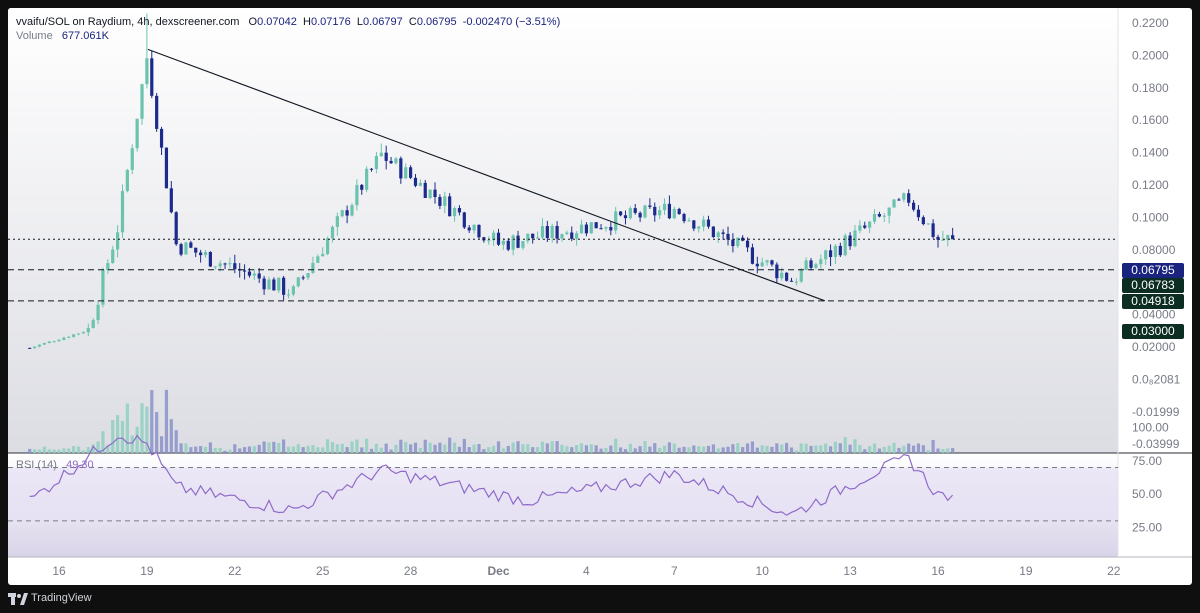 This screenshot has width=1200, height=613. I want to click on tradingview-brand: TradingView, so click(61, 598).